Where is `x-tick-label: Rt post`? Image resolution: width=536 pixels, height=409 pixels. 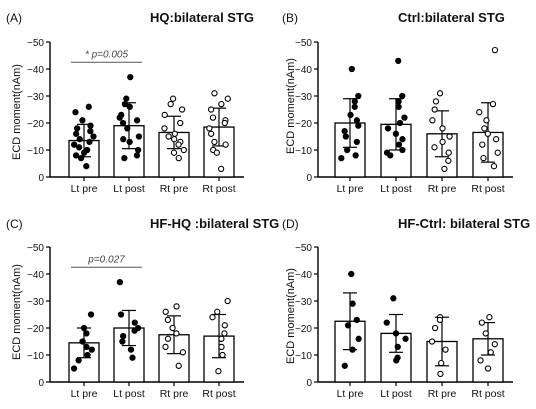 x-tick-label: Rt post is located at coordinates (218, 394).